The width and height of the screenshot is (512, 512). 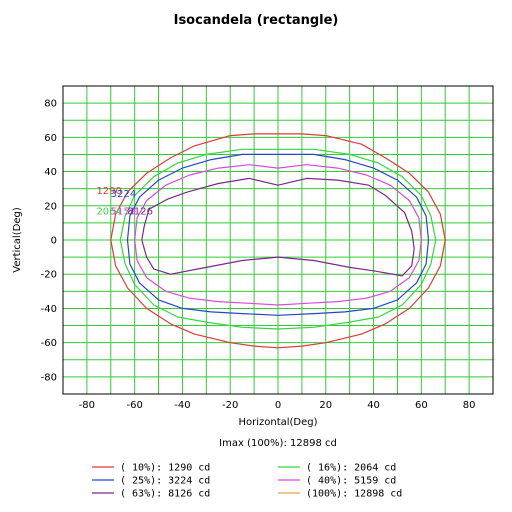 I want to click on contour-label: 1290, so click(x=108, y=191).